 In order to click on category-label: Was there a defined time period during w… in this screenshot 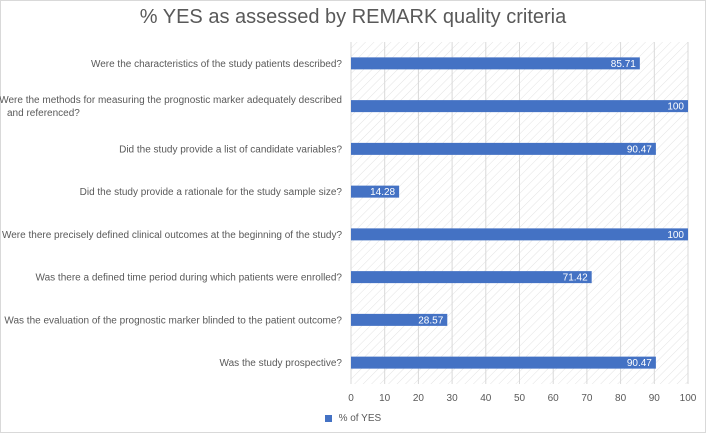, I will do `click(189, 278)`.